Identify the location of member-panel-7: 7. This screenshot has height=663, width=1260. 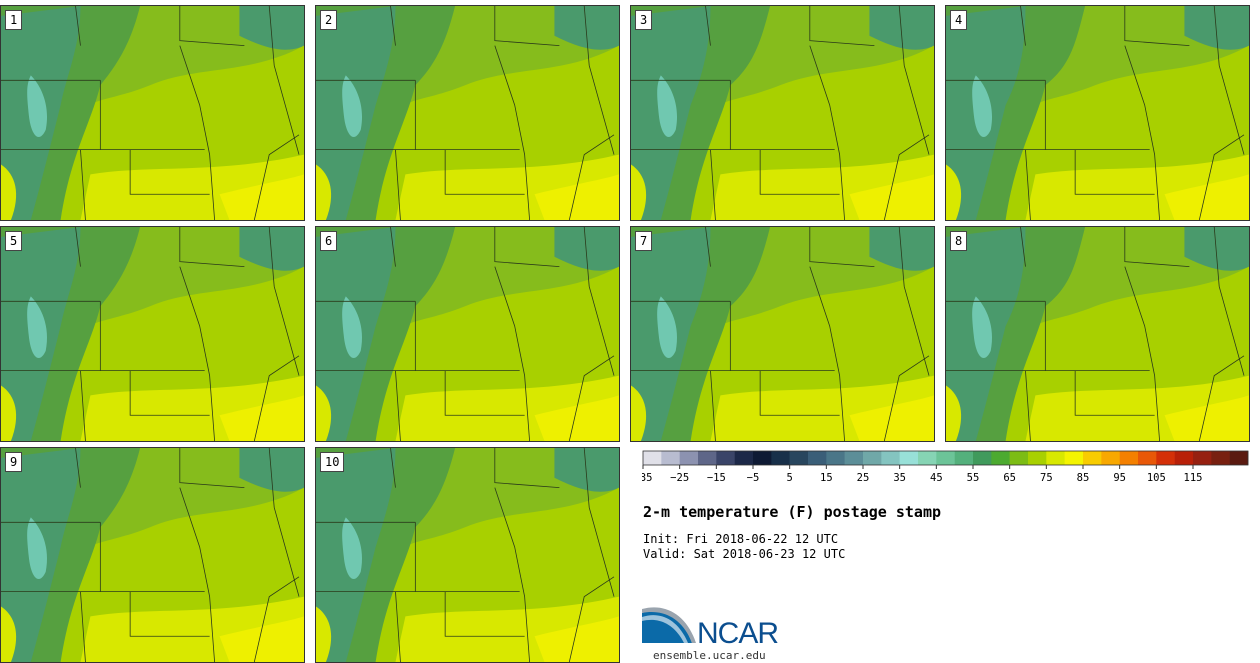
(782, 334).